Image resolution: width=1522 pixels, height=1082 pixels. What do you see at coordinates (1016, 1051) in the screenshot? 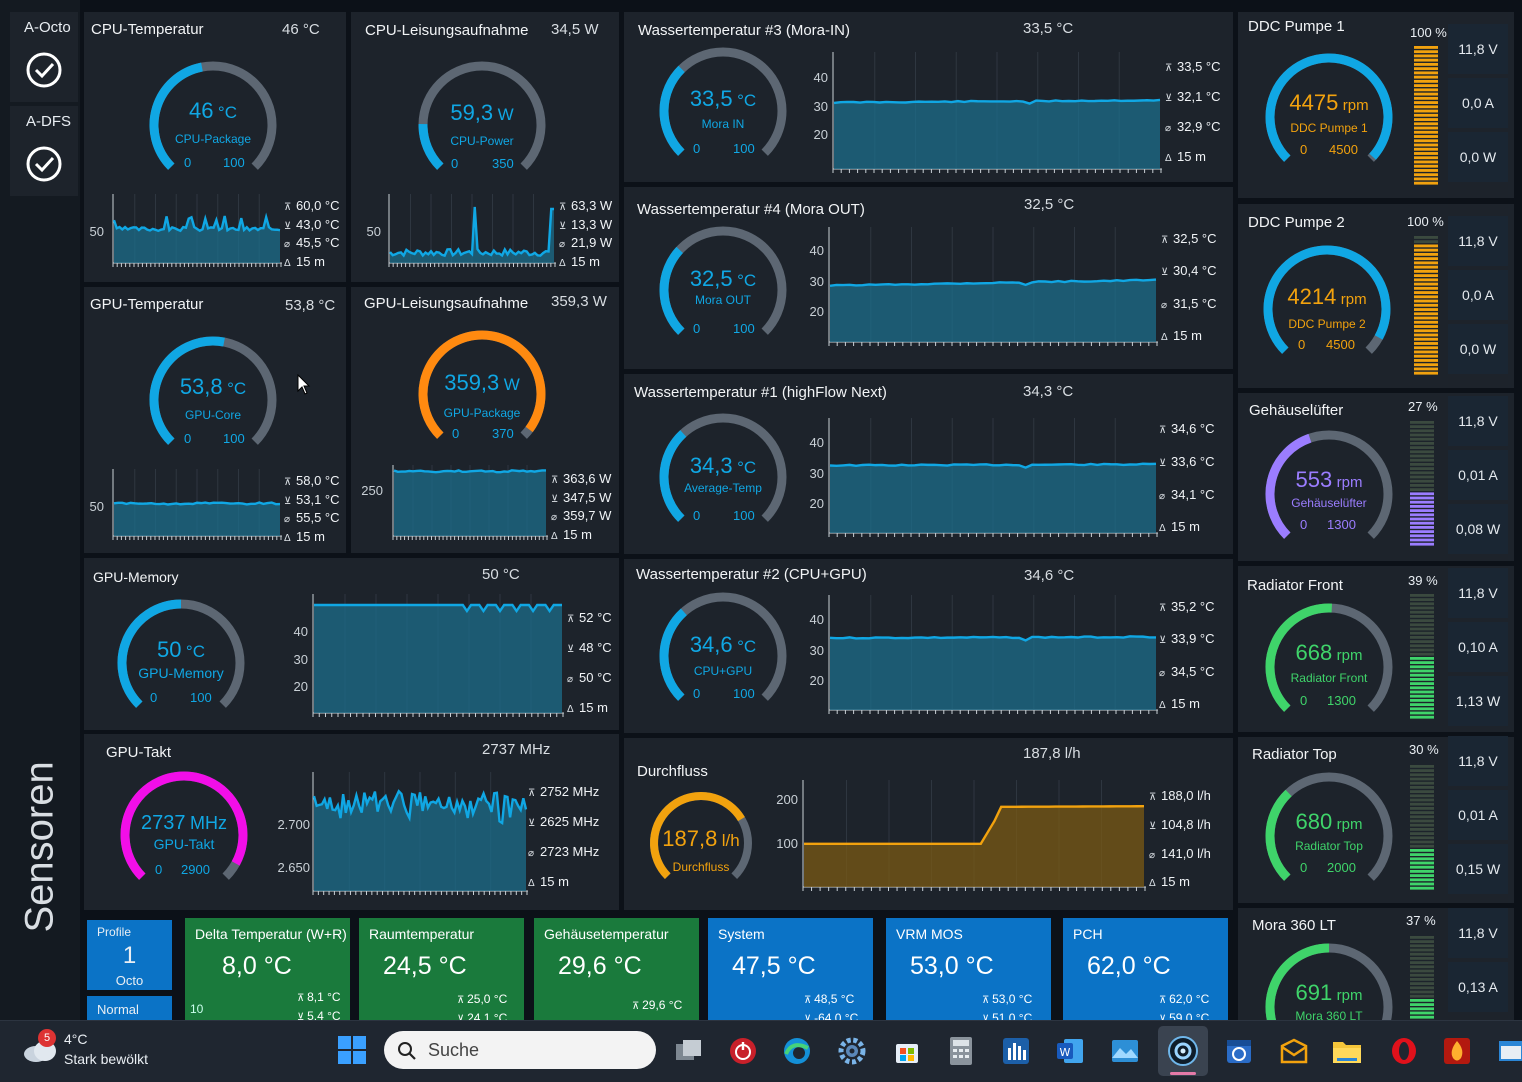
I see `monitor-app-icon` at bounding box center [1016, 1051].